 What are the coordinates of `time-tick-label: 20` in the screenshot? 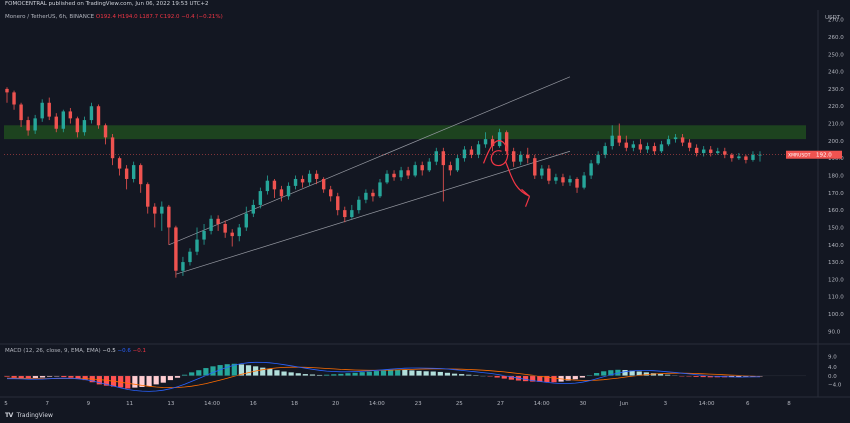 It's located at (335, 404).